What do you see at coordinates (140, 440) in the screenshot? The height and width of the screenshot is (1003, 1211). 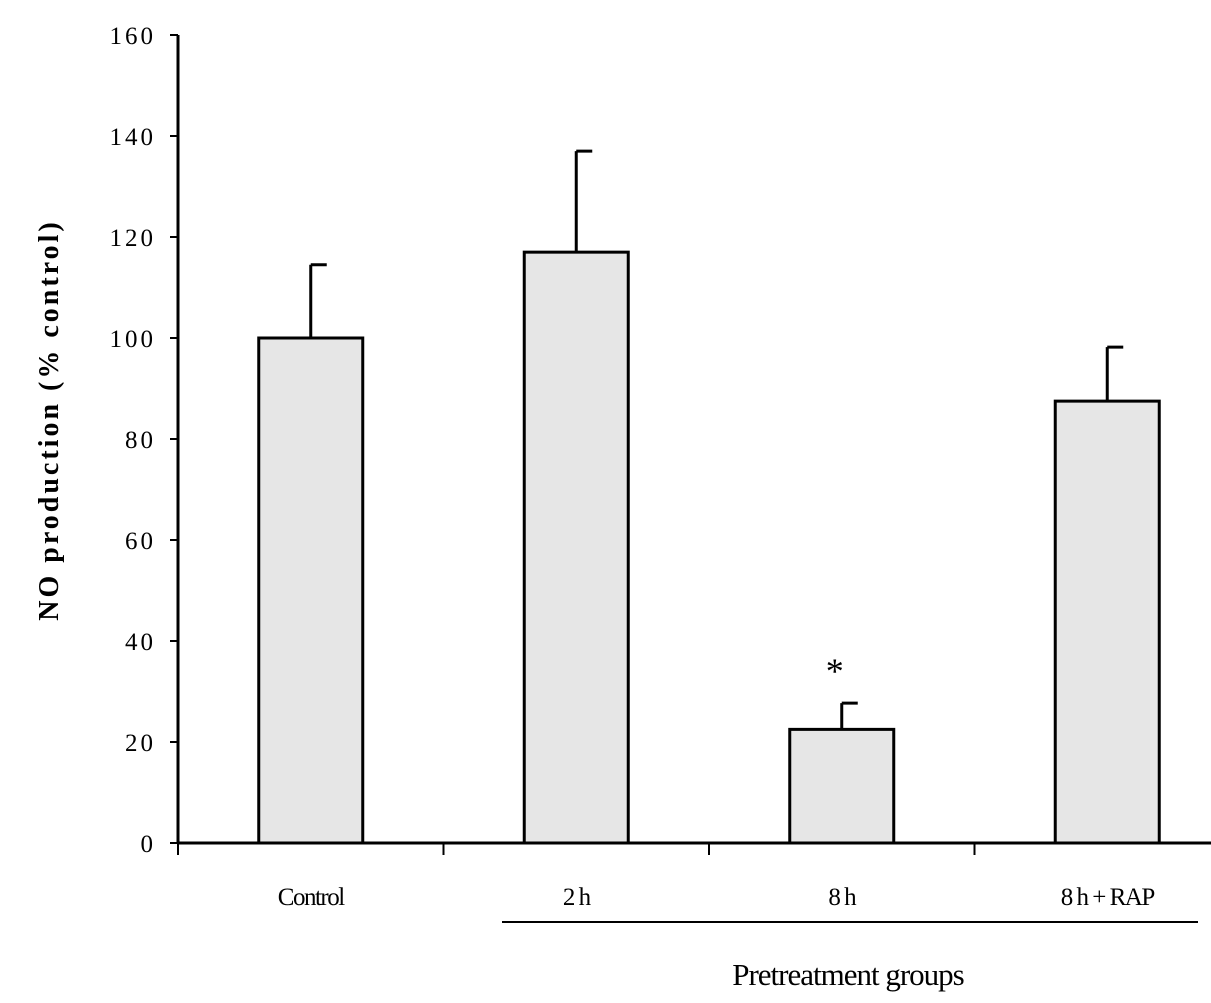 I see `y-tick-label: 80` at bounding box center [140, 440].